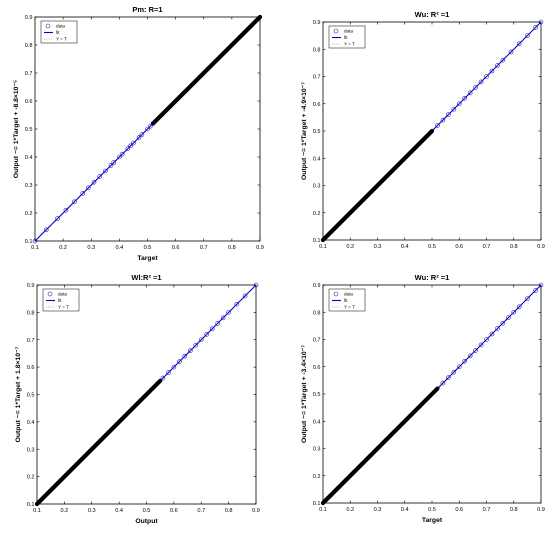 This screenshot has height=534, width=550. I want to click on y-axis-label: Output ~= 1*Target + -3.4×10⁻⁷, so click(304, 394).